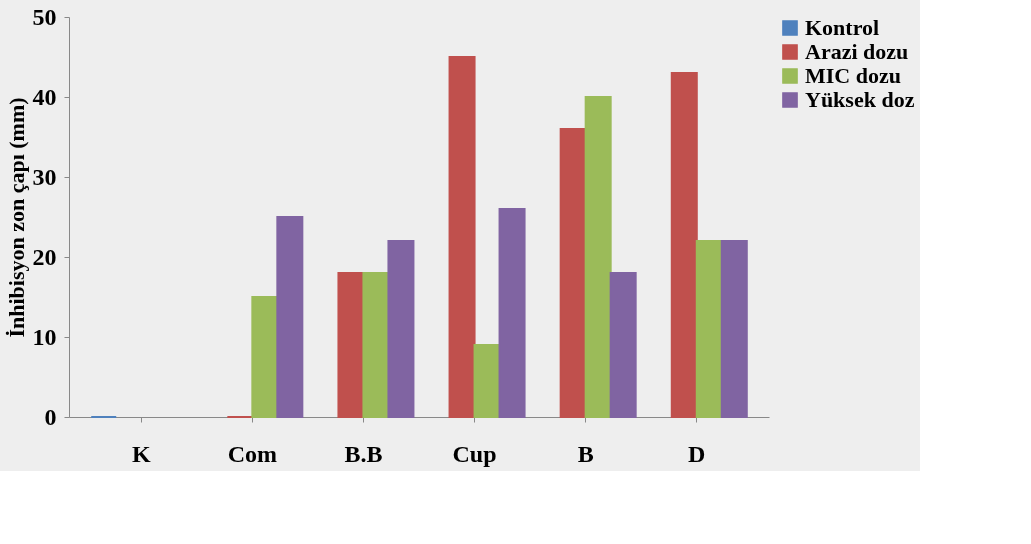 The image size is (1031, 544). What do you see at coordinates (860, 99) in the screenshot?
I see `legend-label: Yüksek doz` at bounding box center [860, 99].